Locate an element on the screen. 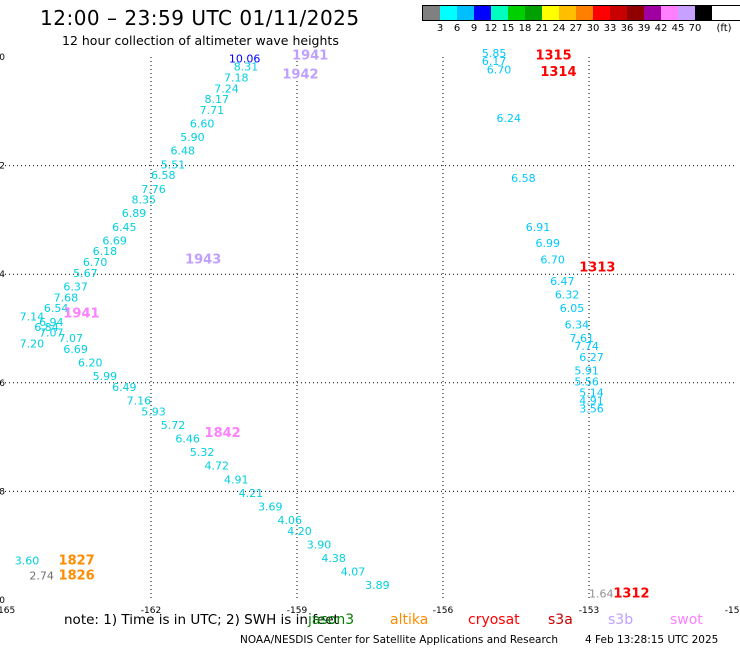 The width and height of the screenshot is (740, 650). legend-level-label: 70 is located at coordinates (695, 28).